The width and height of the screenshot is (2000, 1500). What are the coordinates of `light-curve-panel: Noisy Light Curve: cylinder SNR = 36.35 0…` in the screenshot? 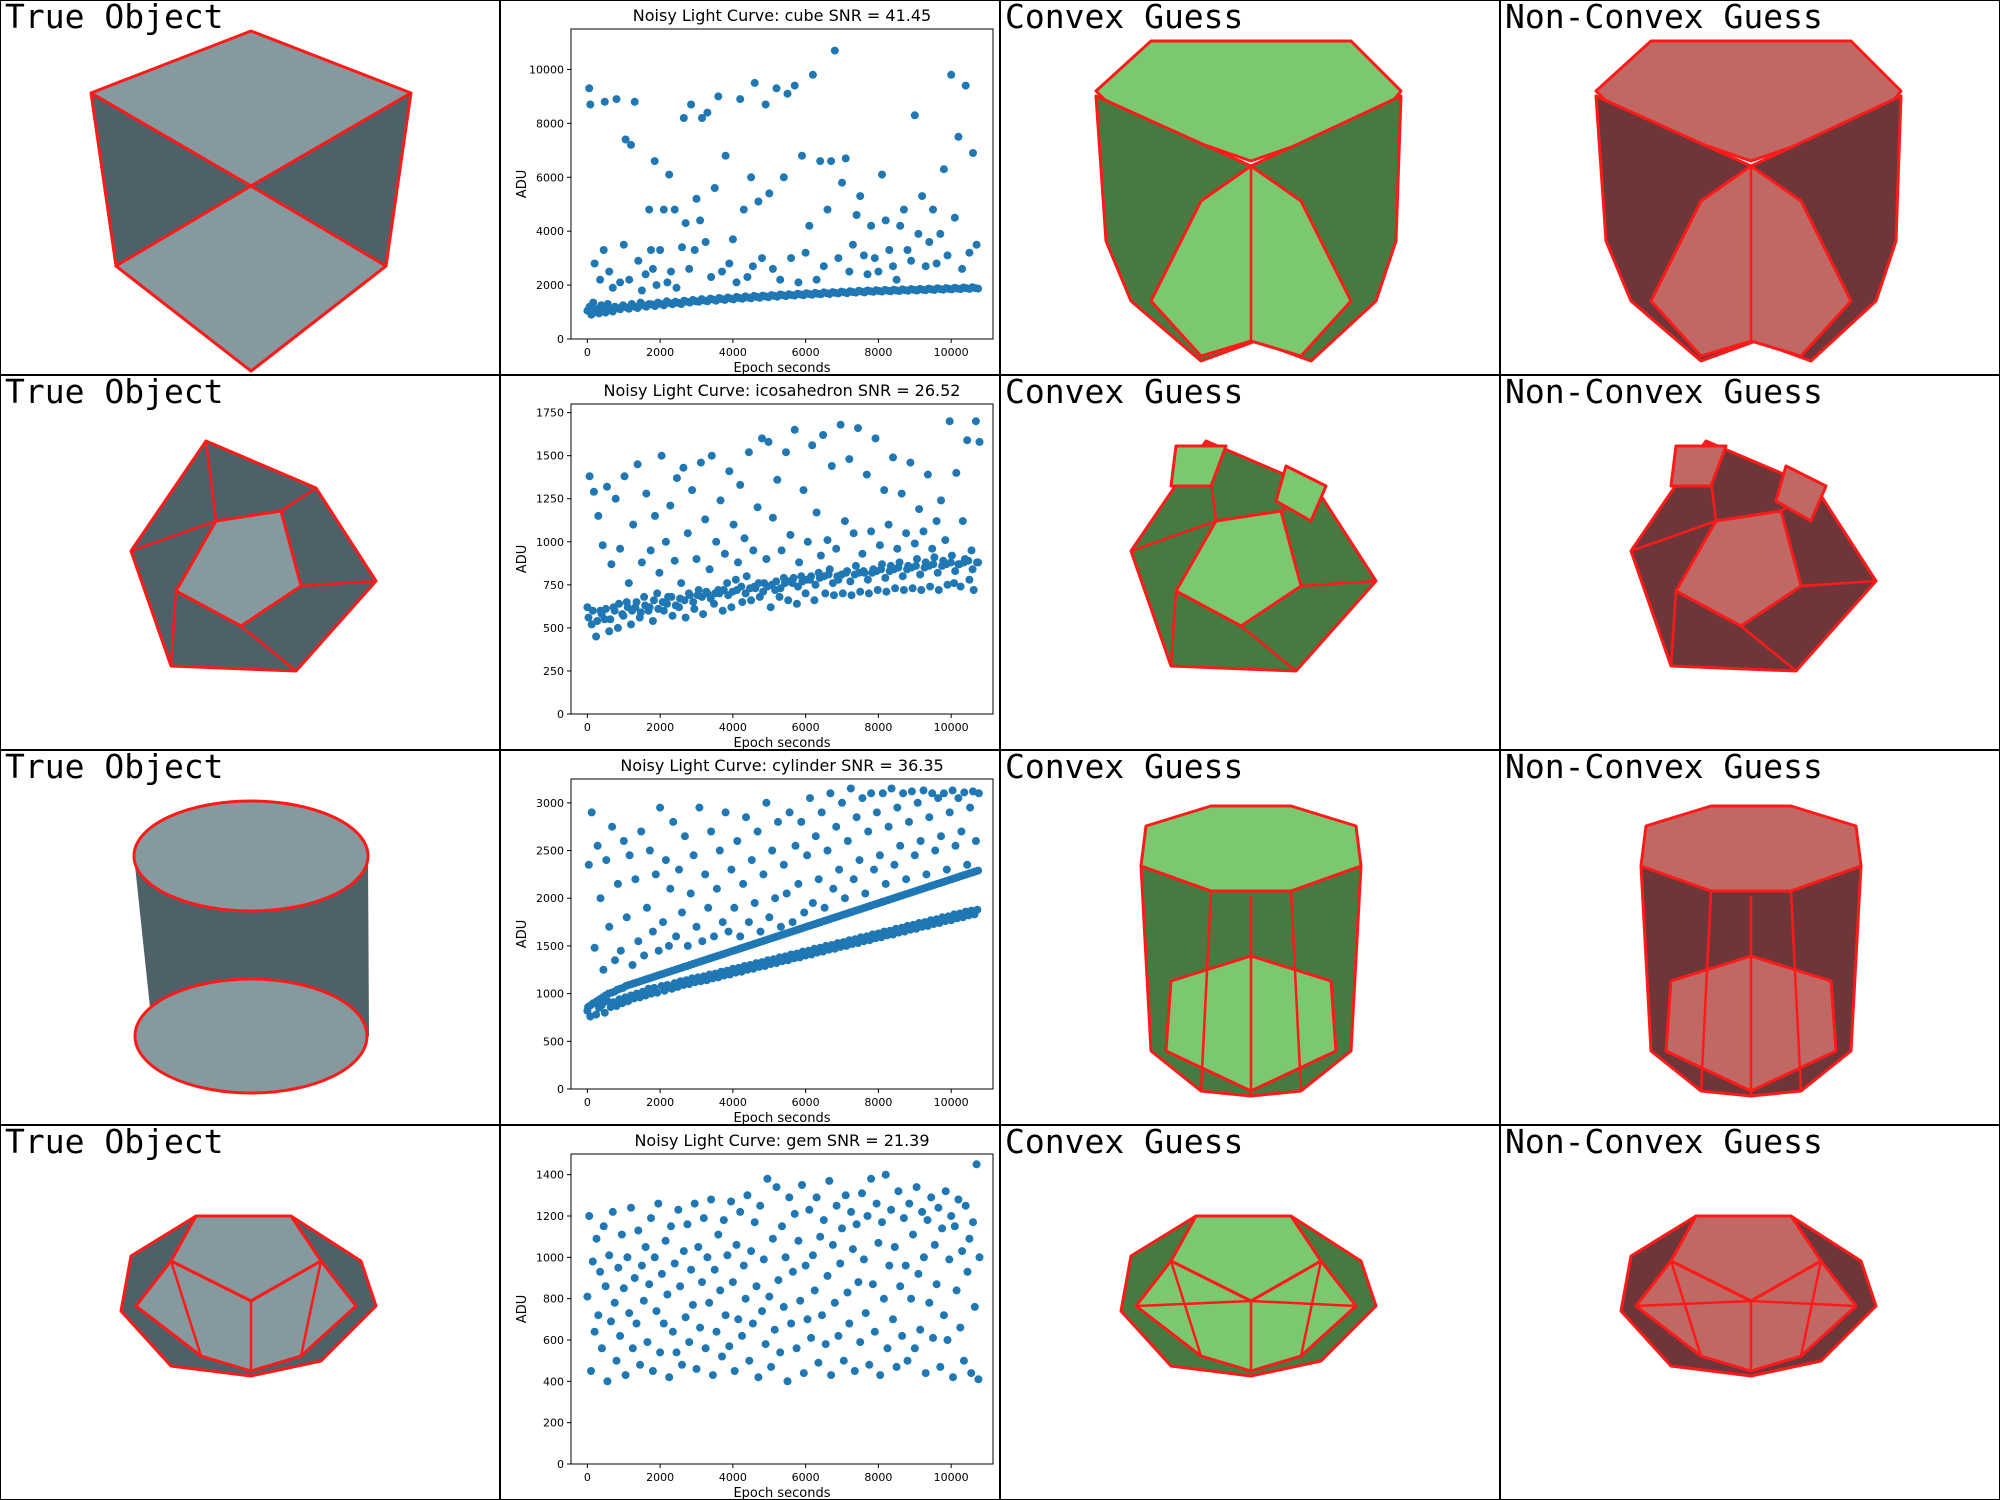 It's located at (750, 937).